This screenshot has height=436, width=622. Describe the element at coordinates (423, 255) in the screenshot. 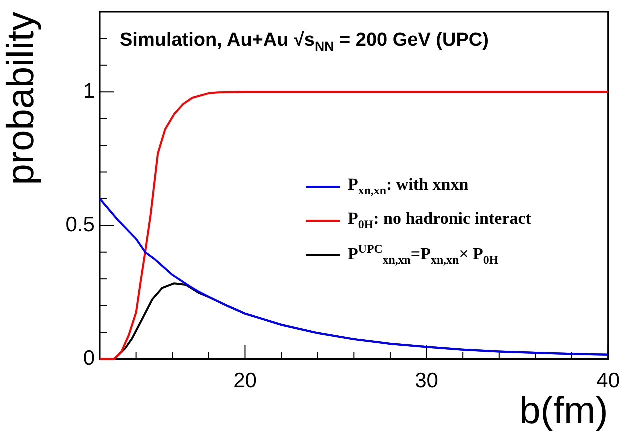

I see `legend-label: P$^{UPC}$$_{xn,xn}$=P$_{xn,xn}$× P$_{0H}$` at that location.